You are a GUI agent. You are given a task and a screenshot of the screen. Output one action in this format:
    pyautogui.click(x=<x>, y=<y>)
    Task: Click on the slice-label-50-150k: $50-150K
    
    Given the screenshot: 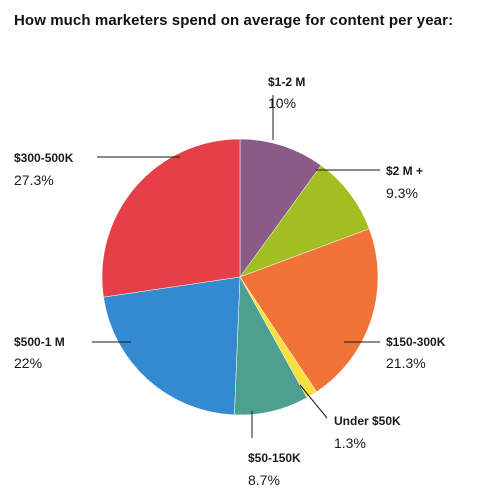 What is the action you would take?
    pyautogui.click(x=274, y=458)
    